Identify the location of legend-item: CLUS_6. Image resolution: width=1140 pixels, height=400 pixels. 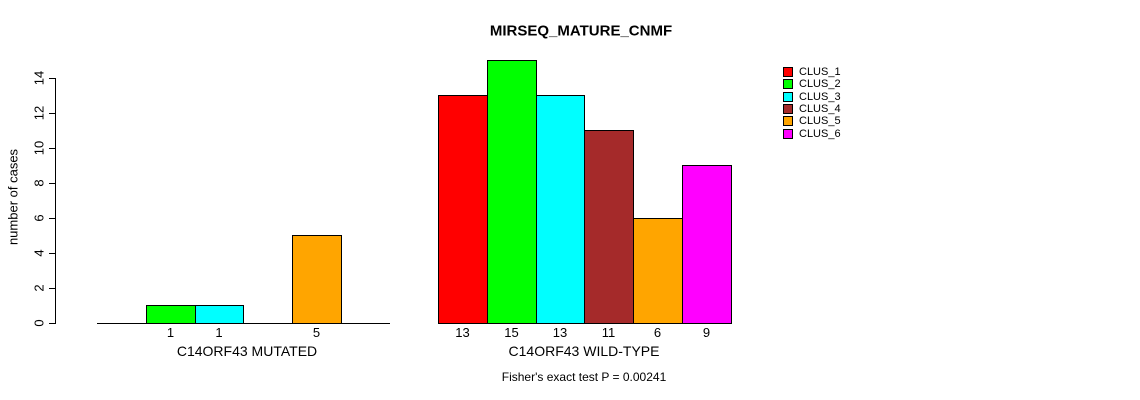
(812, 134).